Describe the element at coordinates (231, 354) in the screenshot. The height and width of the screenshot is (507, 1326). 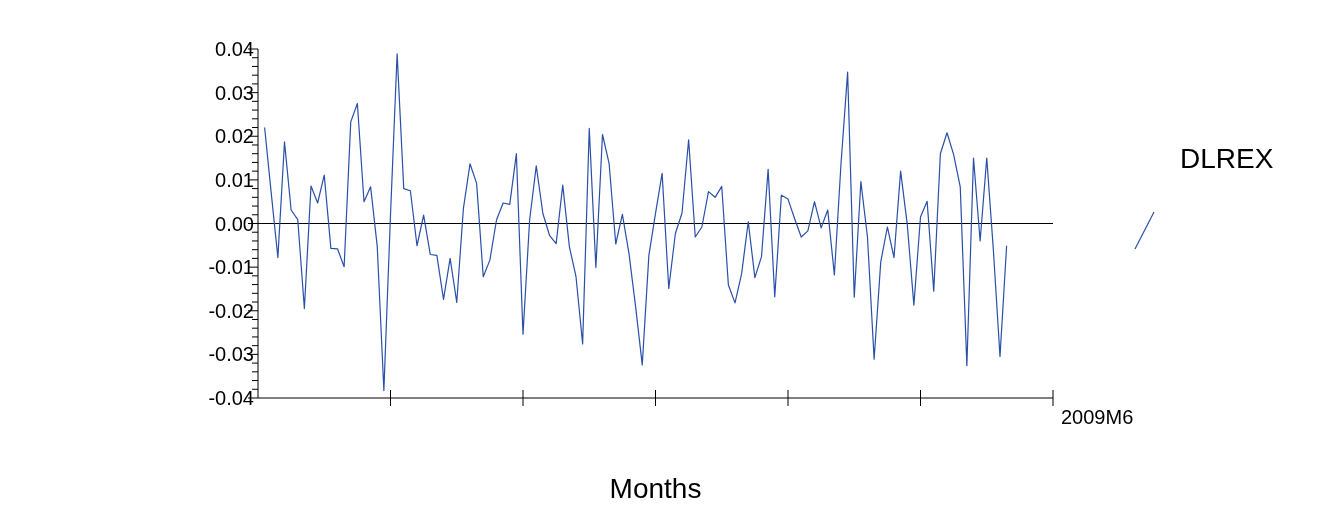
I see `y-tick-label: -0.03` at that location.